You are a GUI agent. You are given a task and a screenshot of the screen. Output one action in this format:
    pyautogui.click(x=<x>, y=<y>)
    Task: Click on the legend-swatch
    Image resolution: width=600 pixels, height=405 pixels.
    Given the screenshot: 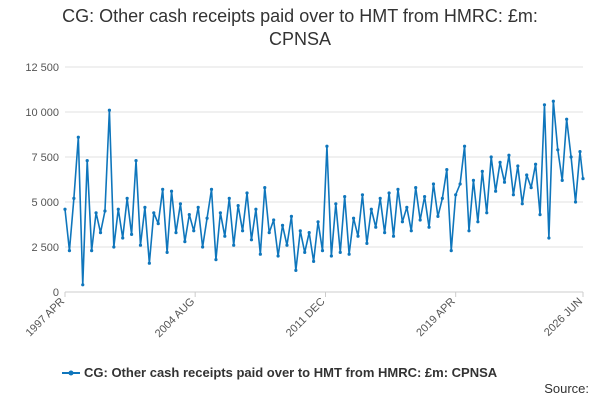 What is the action you would take?
    pyautogui.click(x=71, y=373)
    